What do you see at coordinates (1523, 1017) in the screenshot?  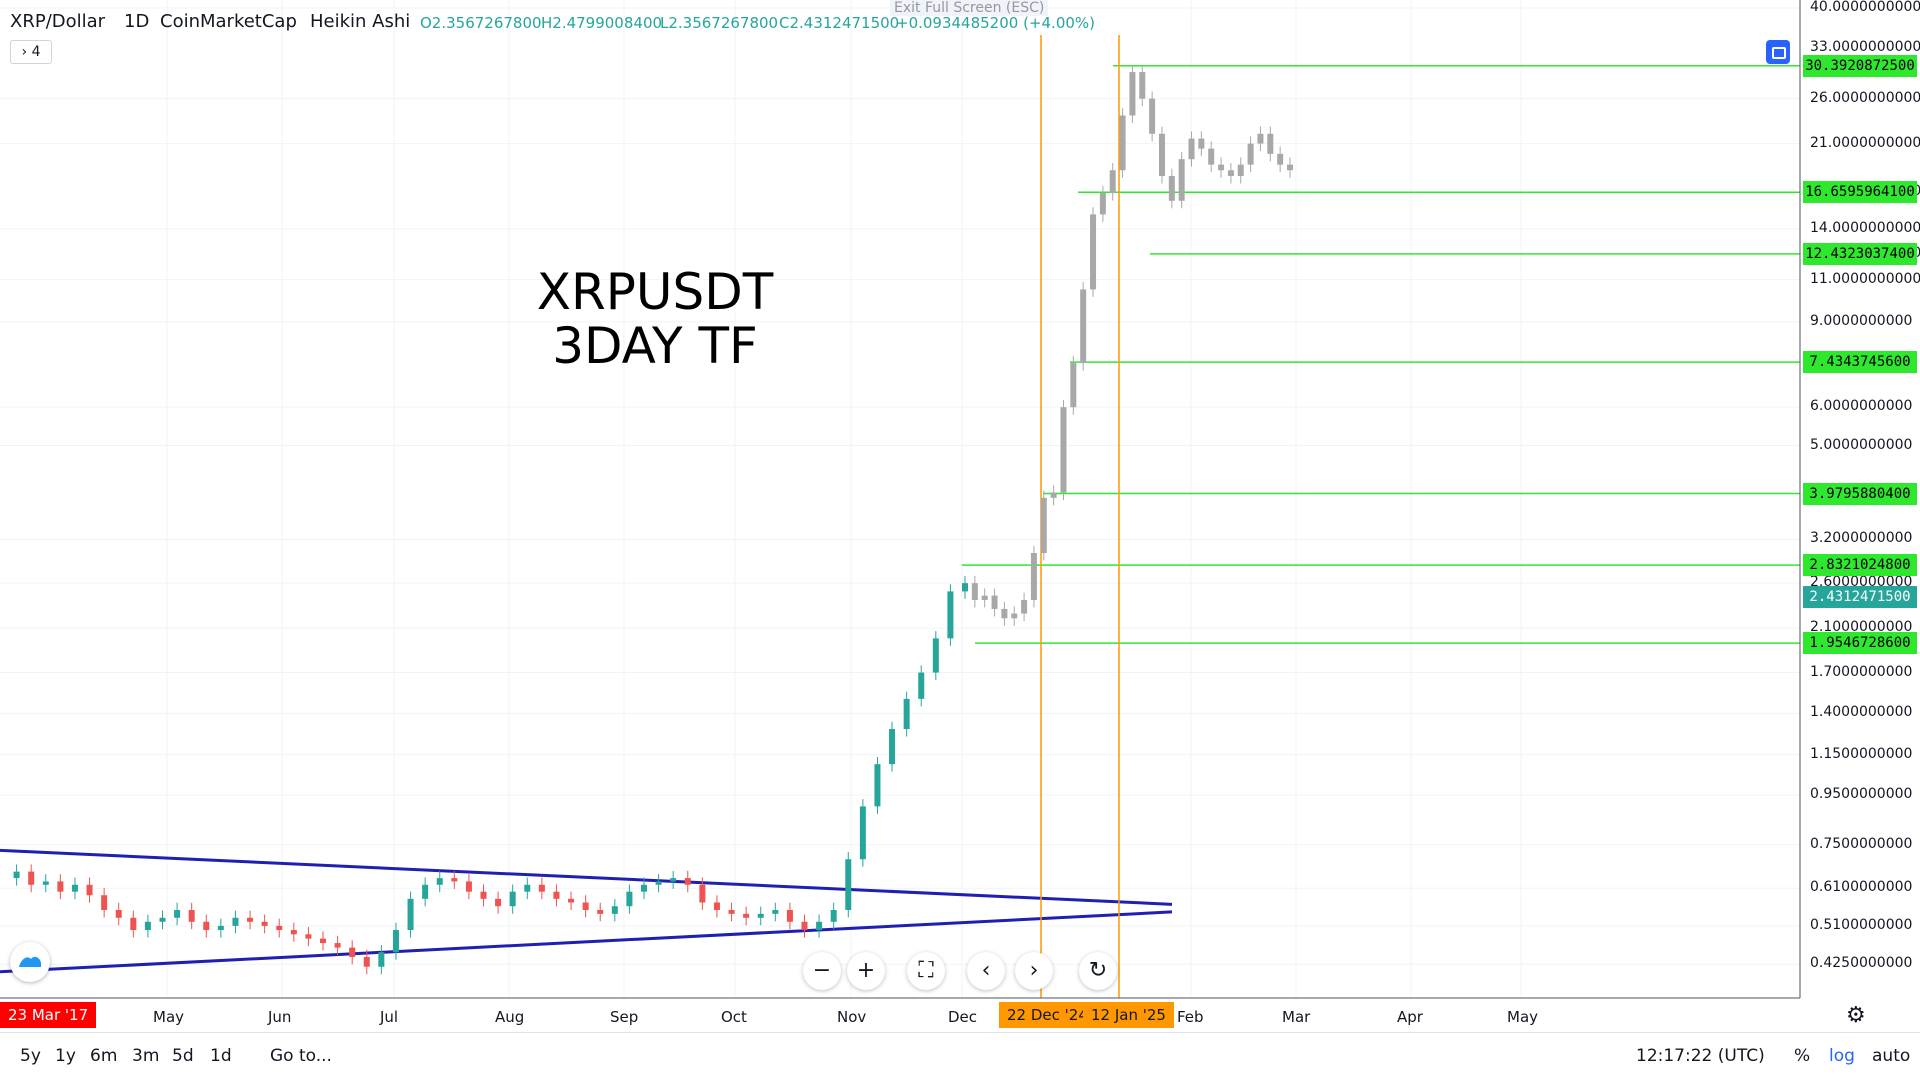 I see `x-tick-label: May` at bounding box center [1523, 1017].